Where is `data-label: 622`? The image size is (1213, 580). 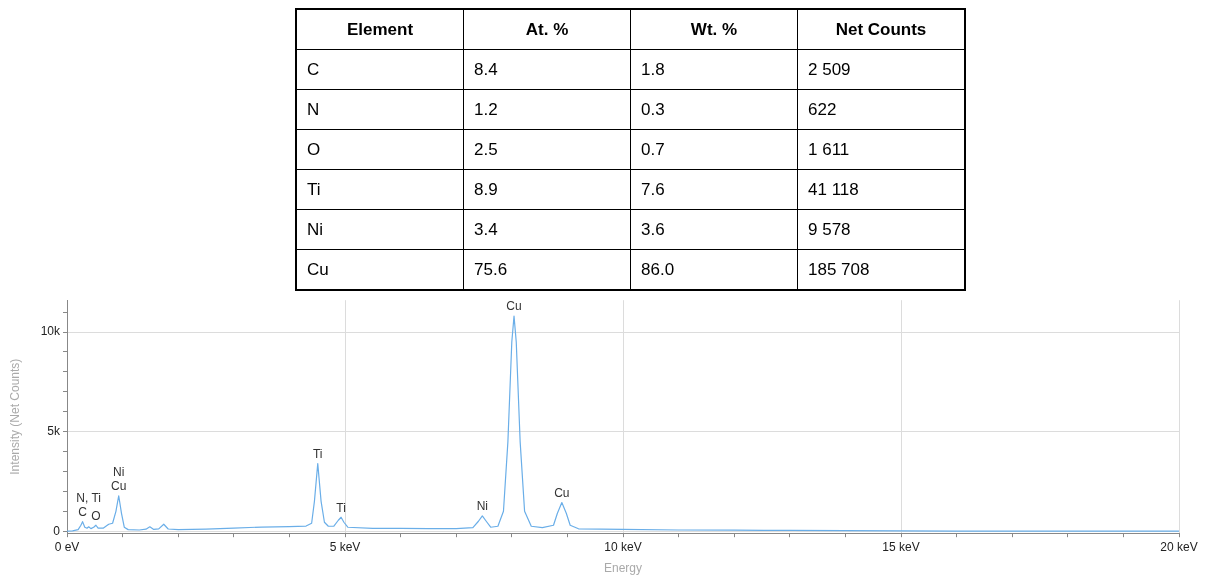 data-label: 622 is located at coordinates (881, 109).